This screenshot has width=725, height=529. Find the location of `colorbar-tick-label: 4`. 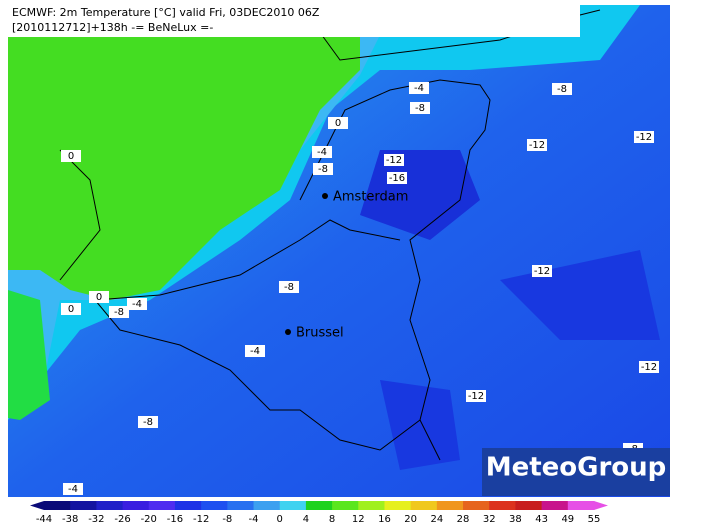

colorbar-tick-label: 4 is located at coordinates (306, 519).